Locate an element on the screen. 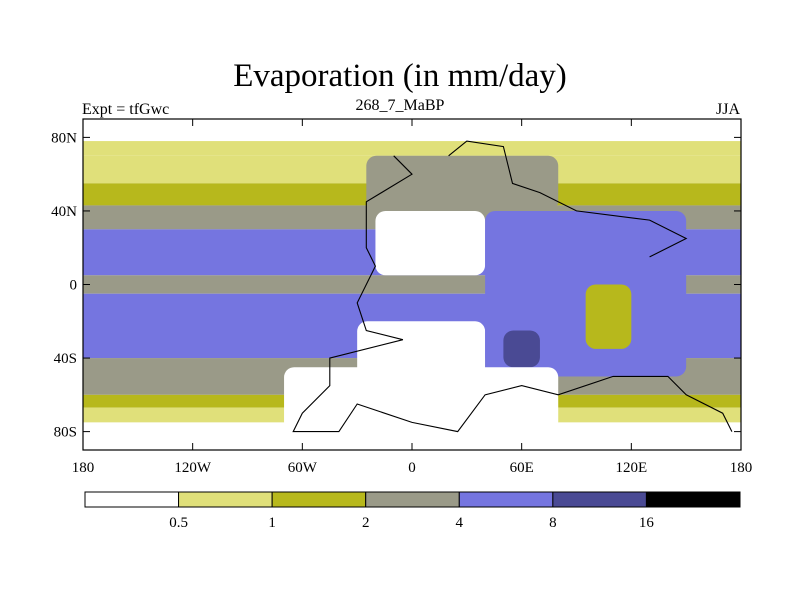 The height and width of the screenshot is (600, 800). y-tick-label: 40S is located at coordinates (65, 359).